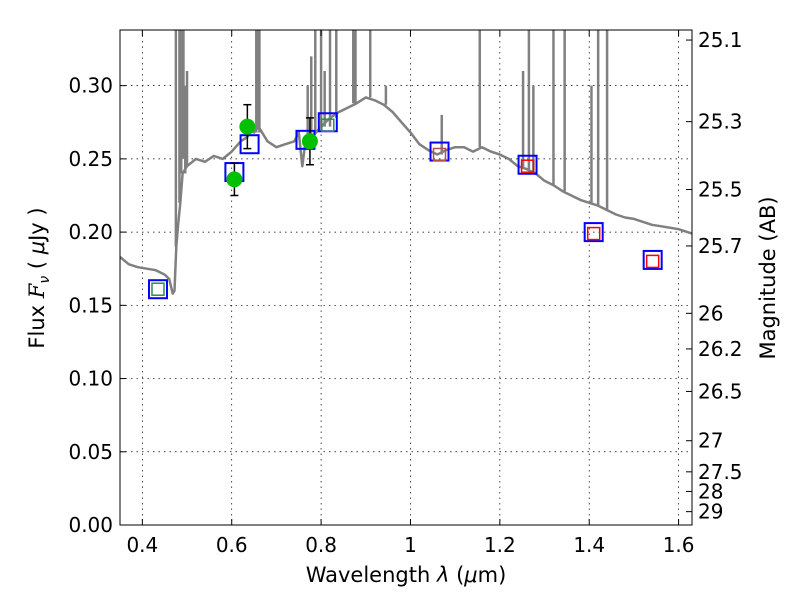 The image size is (800, 600). I want to click on y-tick-label: 0.10, so click(90, 379).